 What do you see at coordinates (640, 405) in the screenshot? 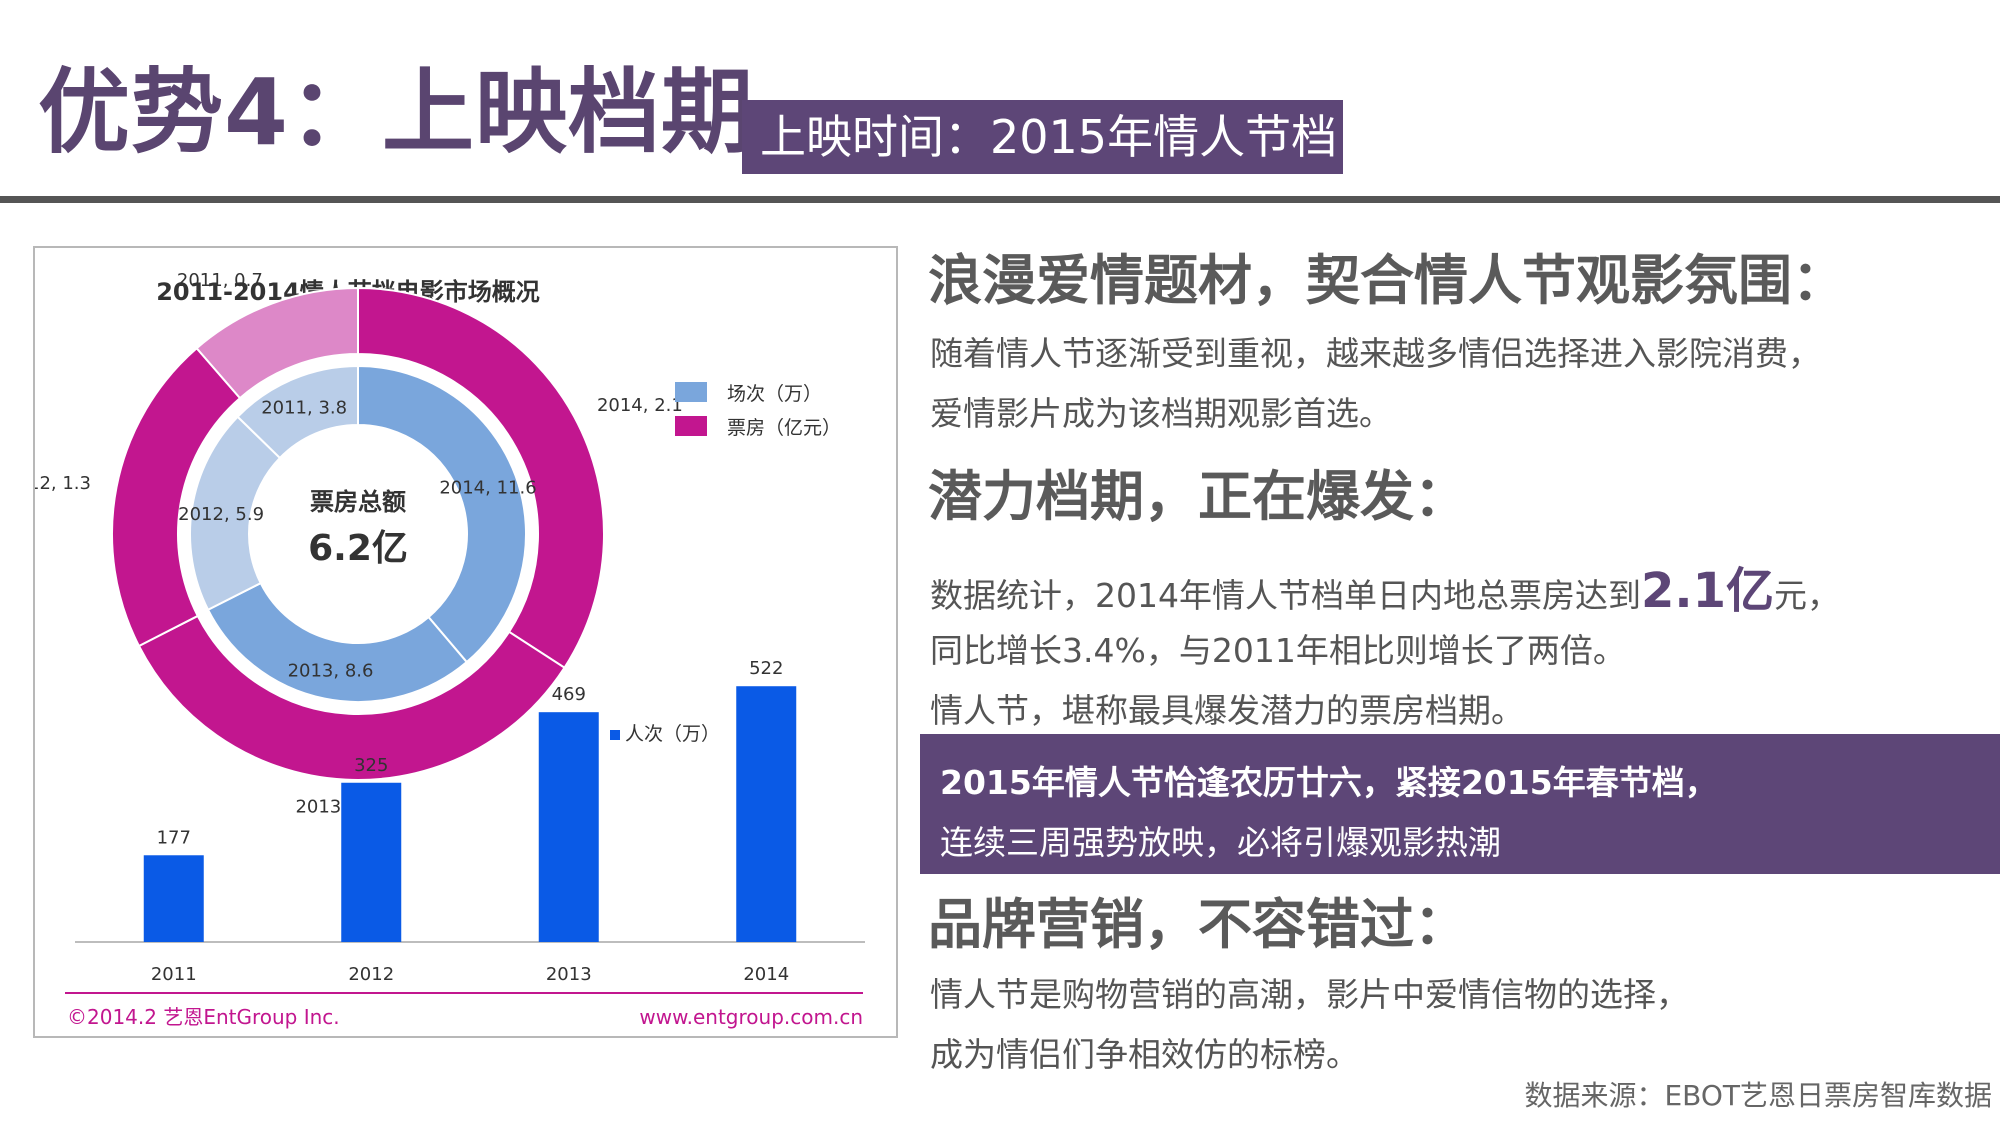
I see `donut-label: 2014, 2.1` at bounding box center [640, 405].